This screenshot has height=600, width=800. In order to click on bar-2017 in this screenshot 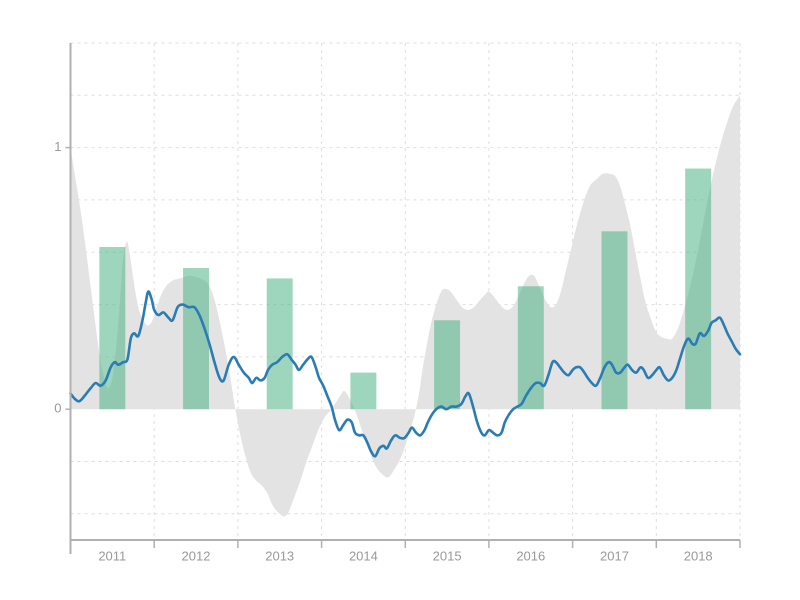, I will do `click(614, 320)`.